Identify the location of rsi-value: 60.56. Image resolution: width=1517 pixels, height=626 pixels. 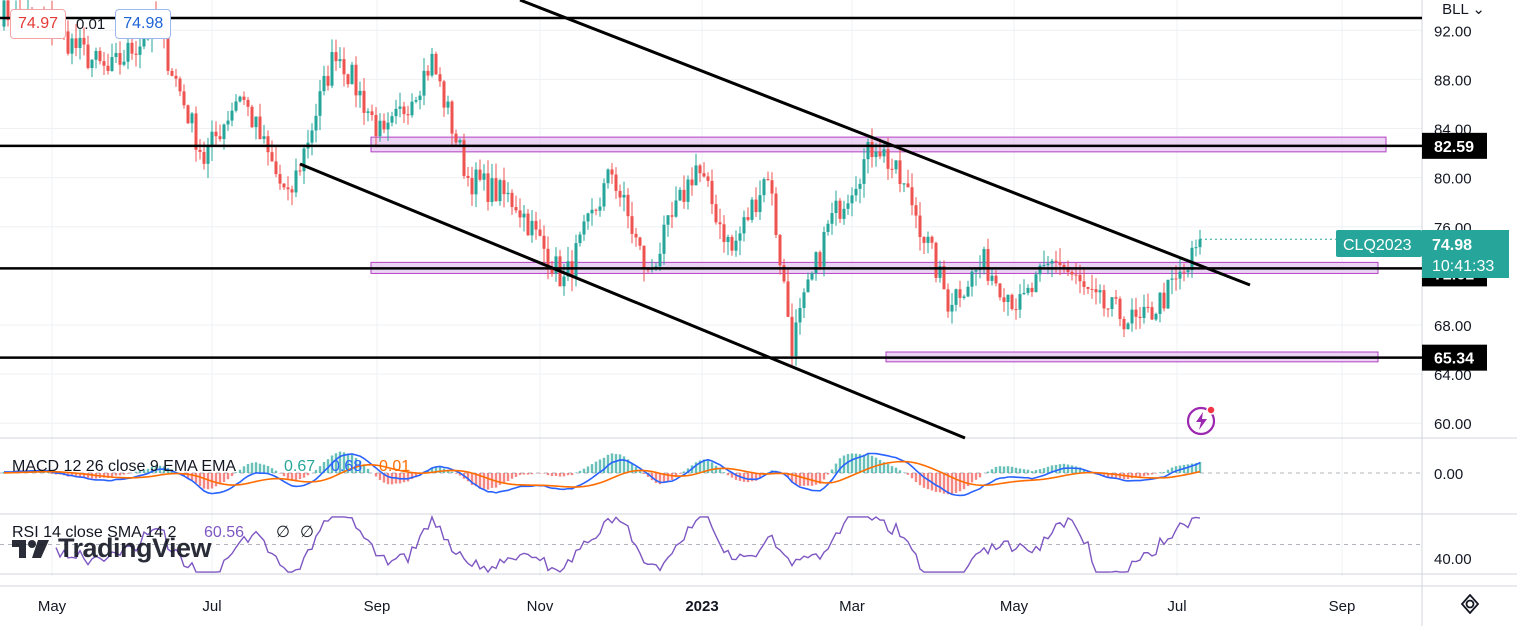
(224, 532).